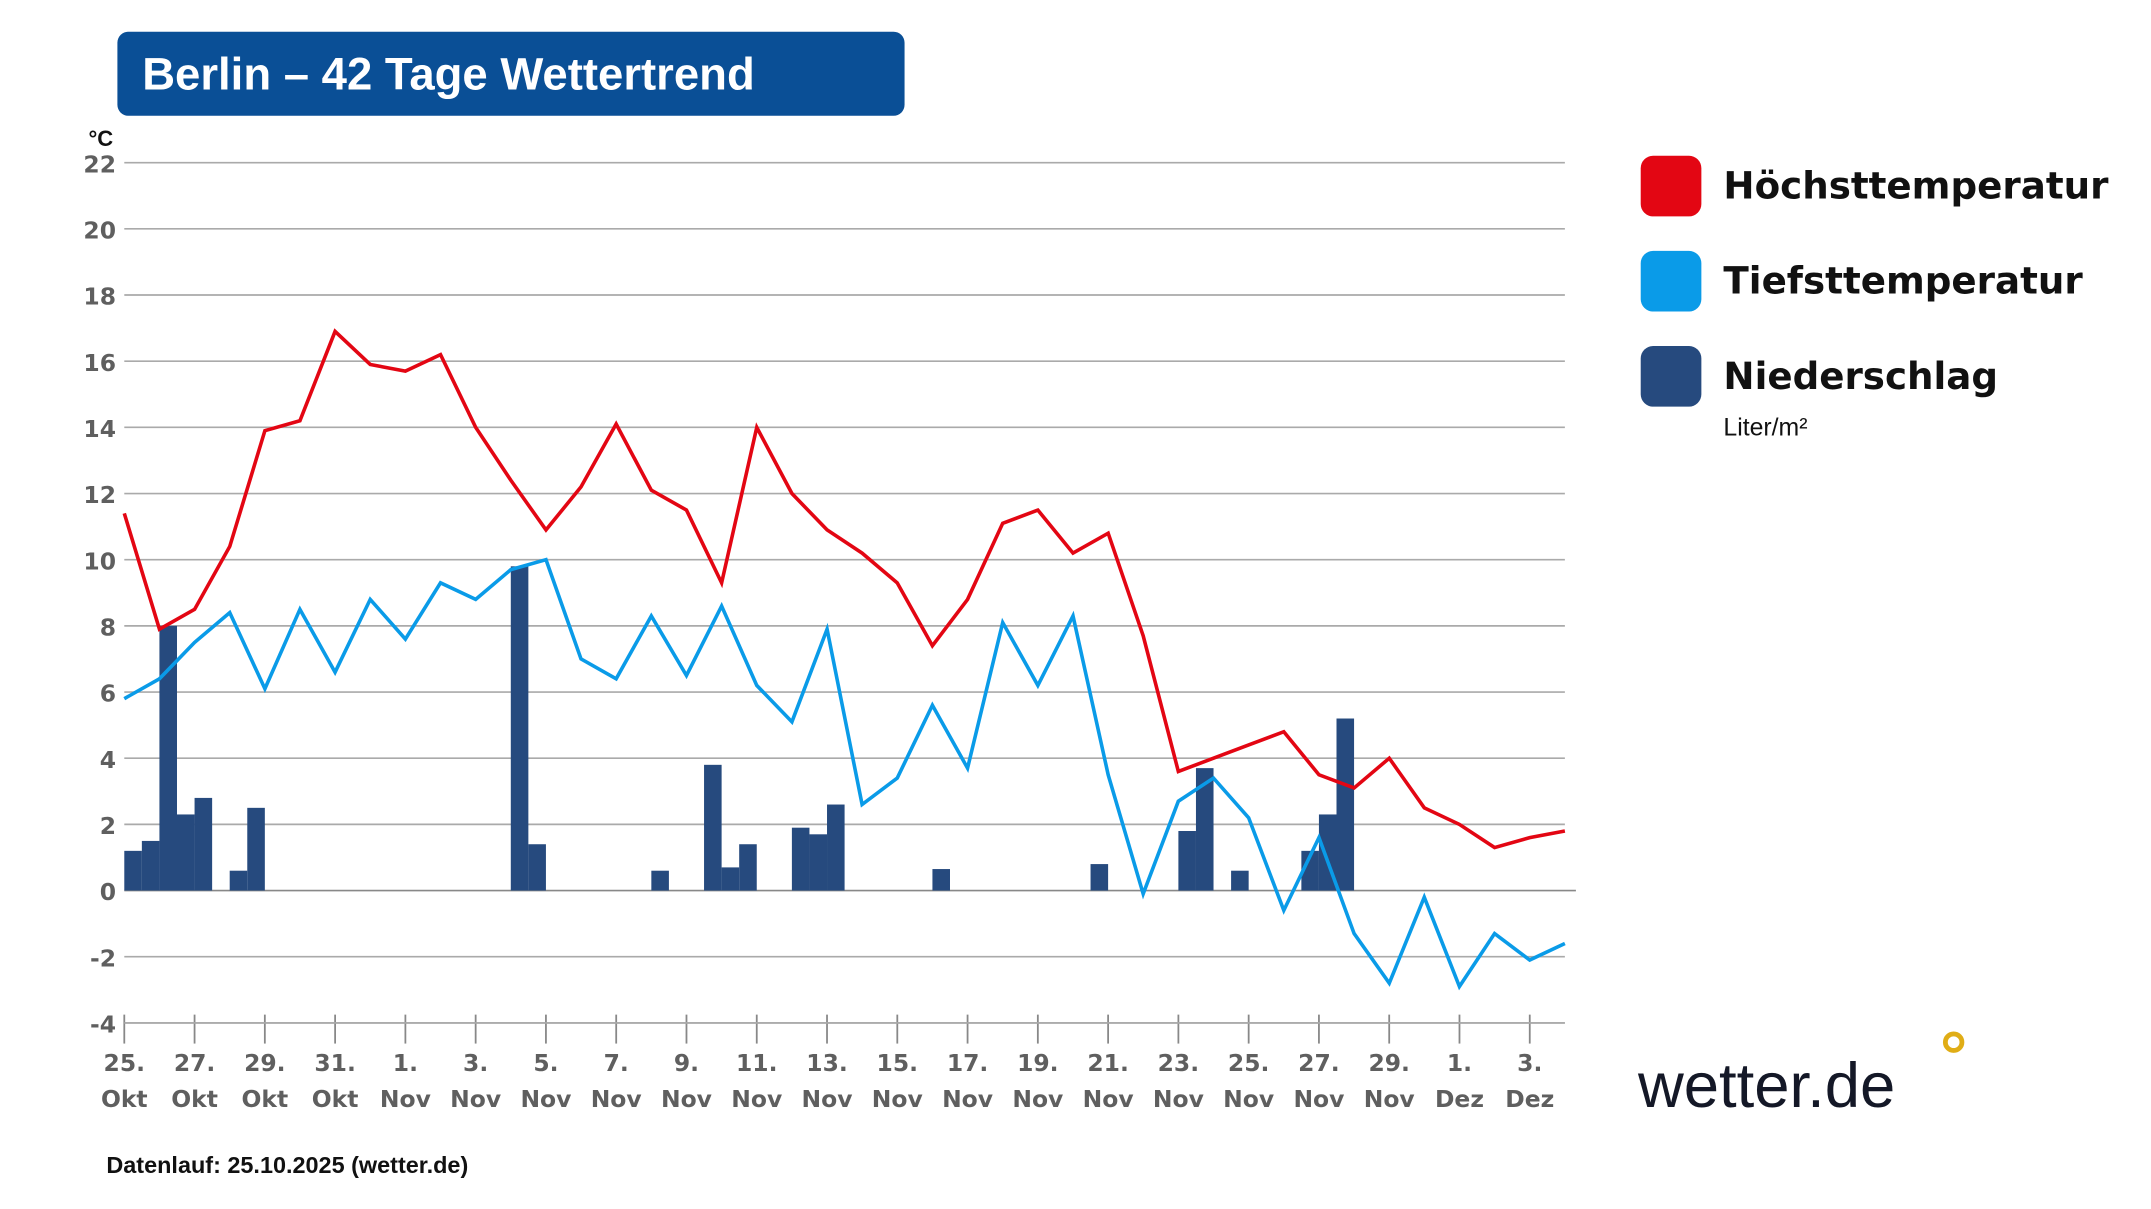 This screenshot has width=2151, height=1209. I want to click on y-tick-label: 12, so click(99, 495).